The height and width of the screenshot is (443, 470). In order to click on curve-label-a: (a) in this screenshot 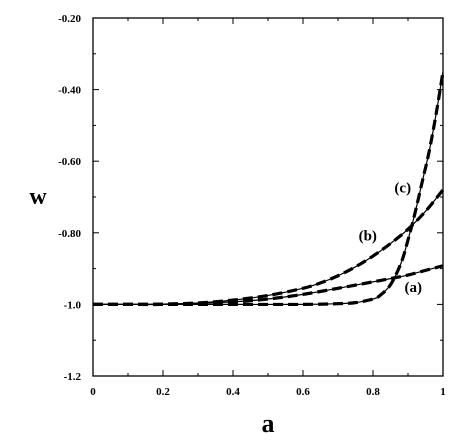, I will do `click(414, 288)`.